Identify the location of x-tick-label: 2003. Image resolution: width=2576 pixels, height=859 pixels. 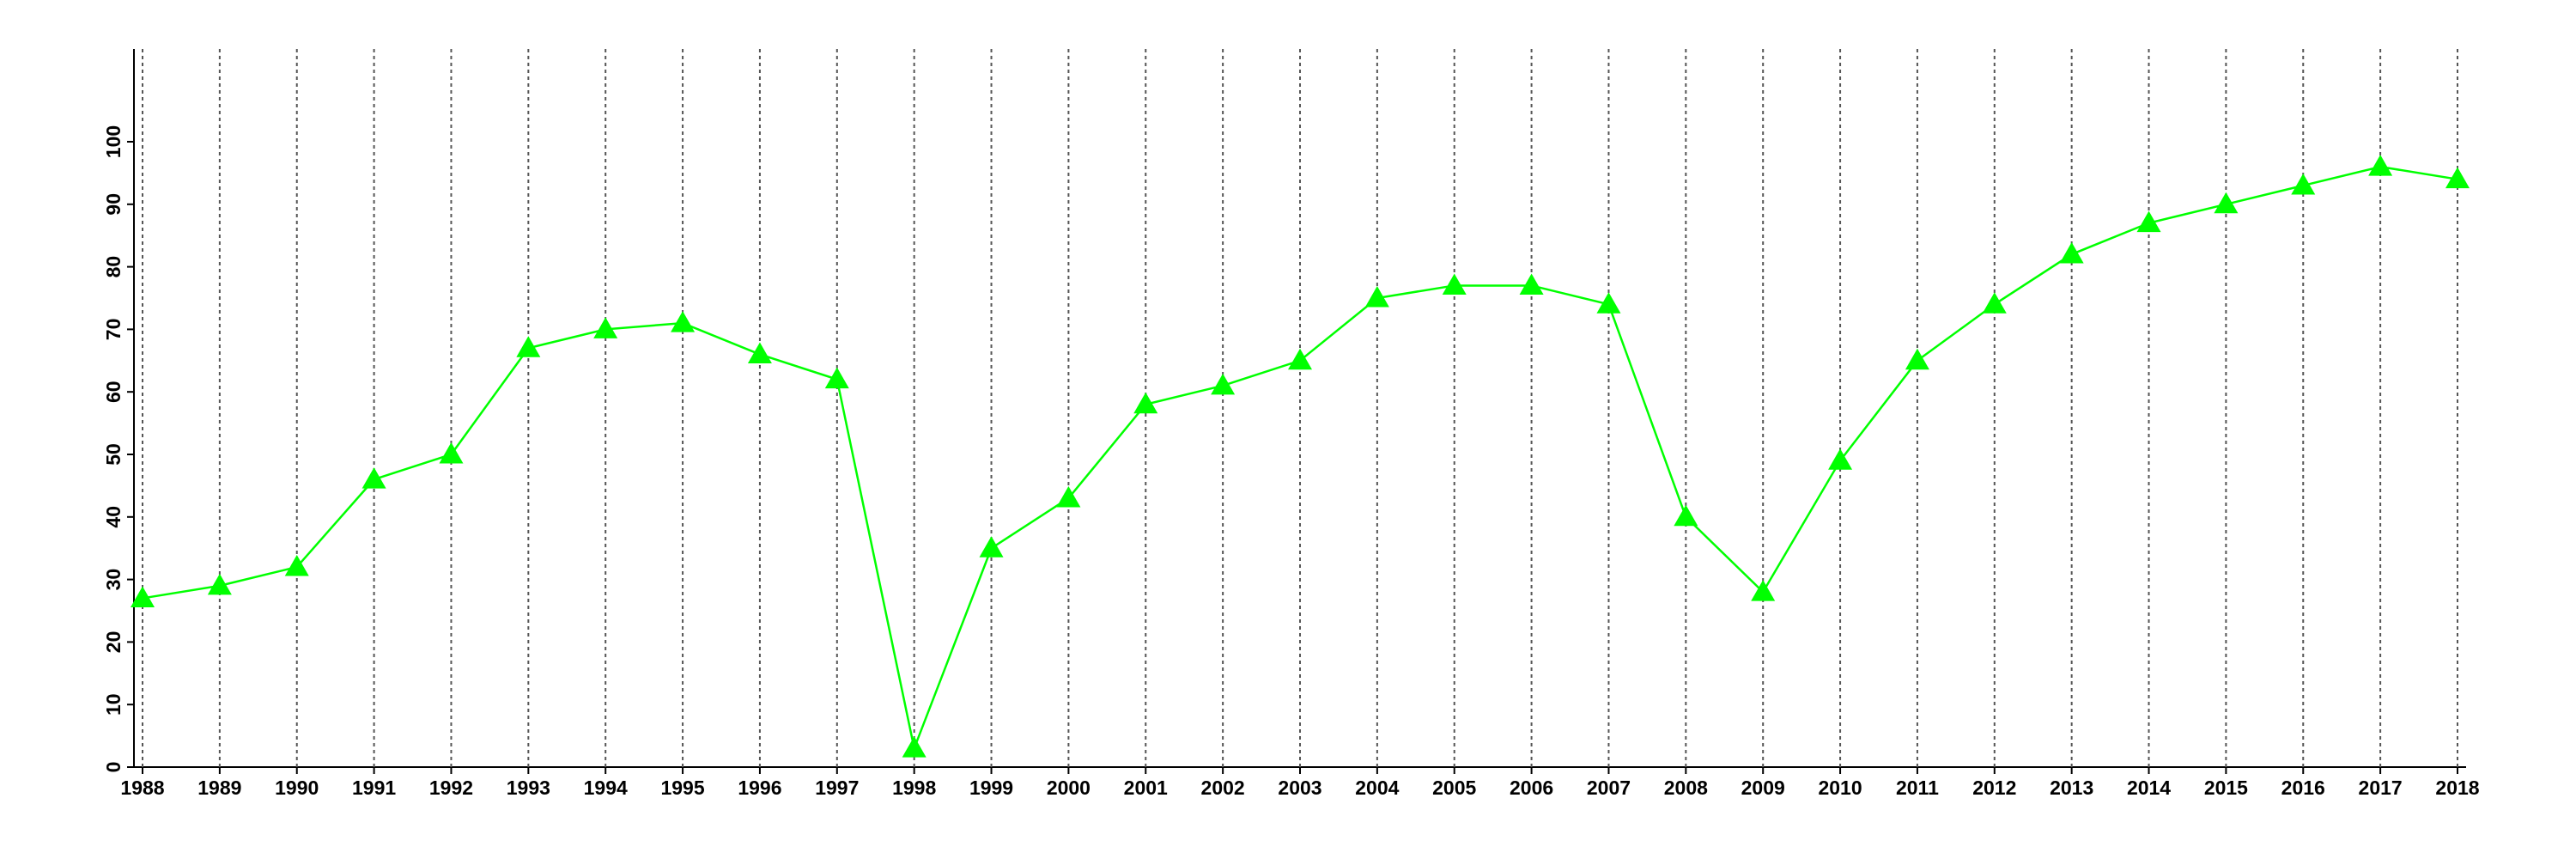
(1299, 788).